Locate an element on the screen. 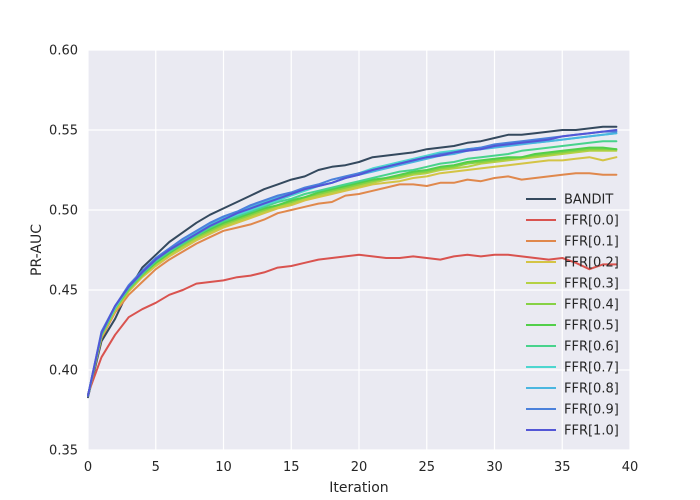  legend-label-1: FFR[0.0] is located at coordinates (591, 221).